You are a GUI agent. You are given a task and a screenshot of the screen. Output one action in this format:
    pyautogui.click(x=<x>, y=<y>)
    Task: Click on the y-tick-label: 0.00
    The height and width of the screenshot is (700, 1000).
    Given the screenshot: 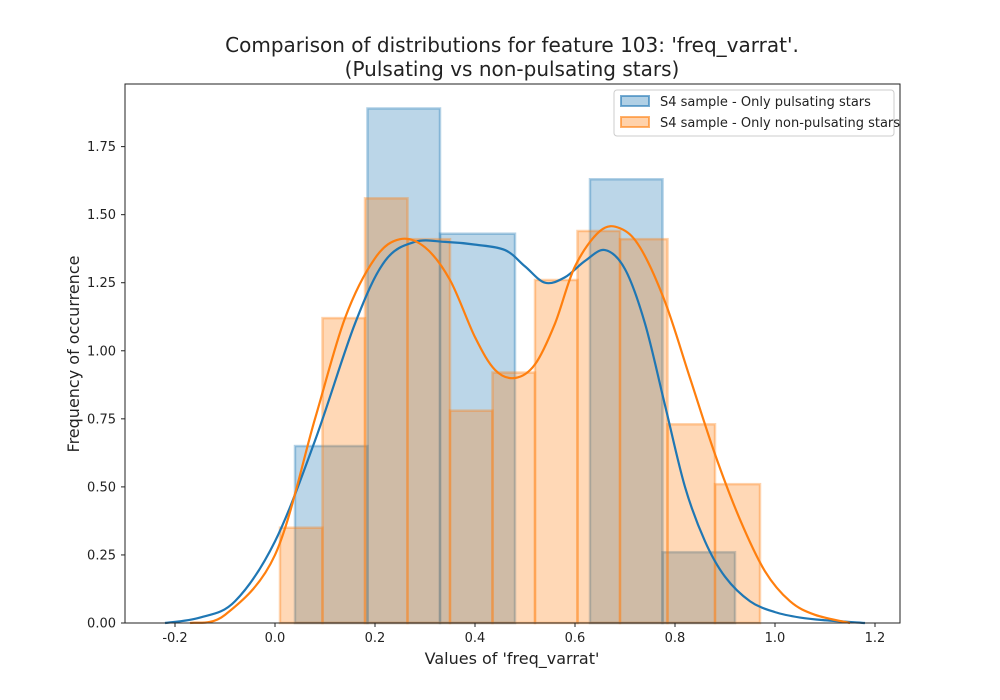 What is the action you would take?
    pyautogui.click(x=101, y=624)
    